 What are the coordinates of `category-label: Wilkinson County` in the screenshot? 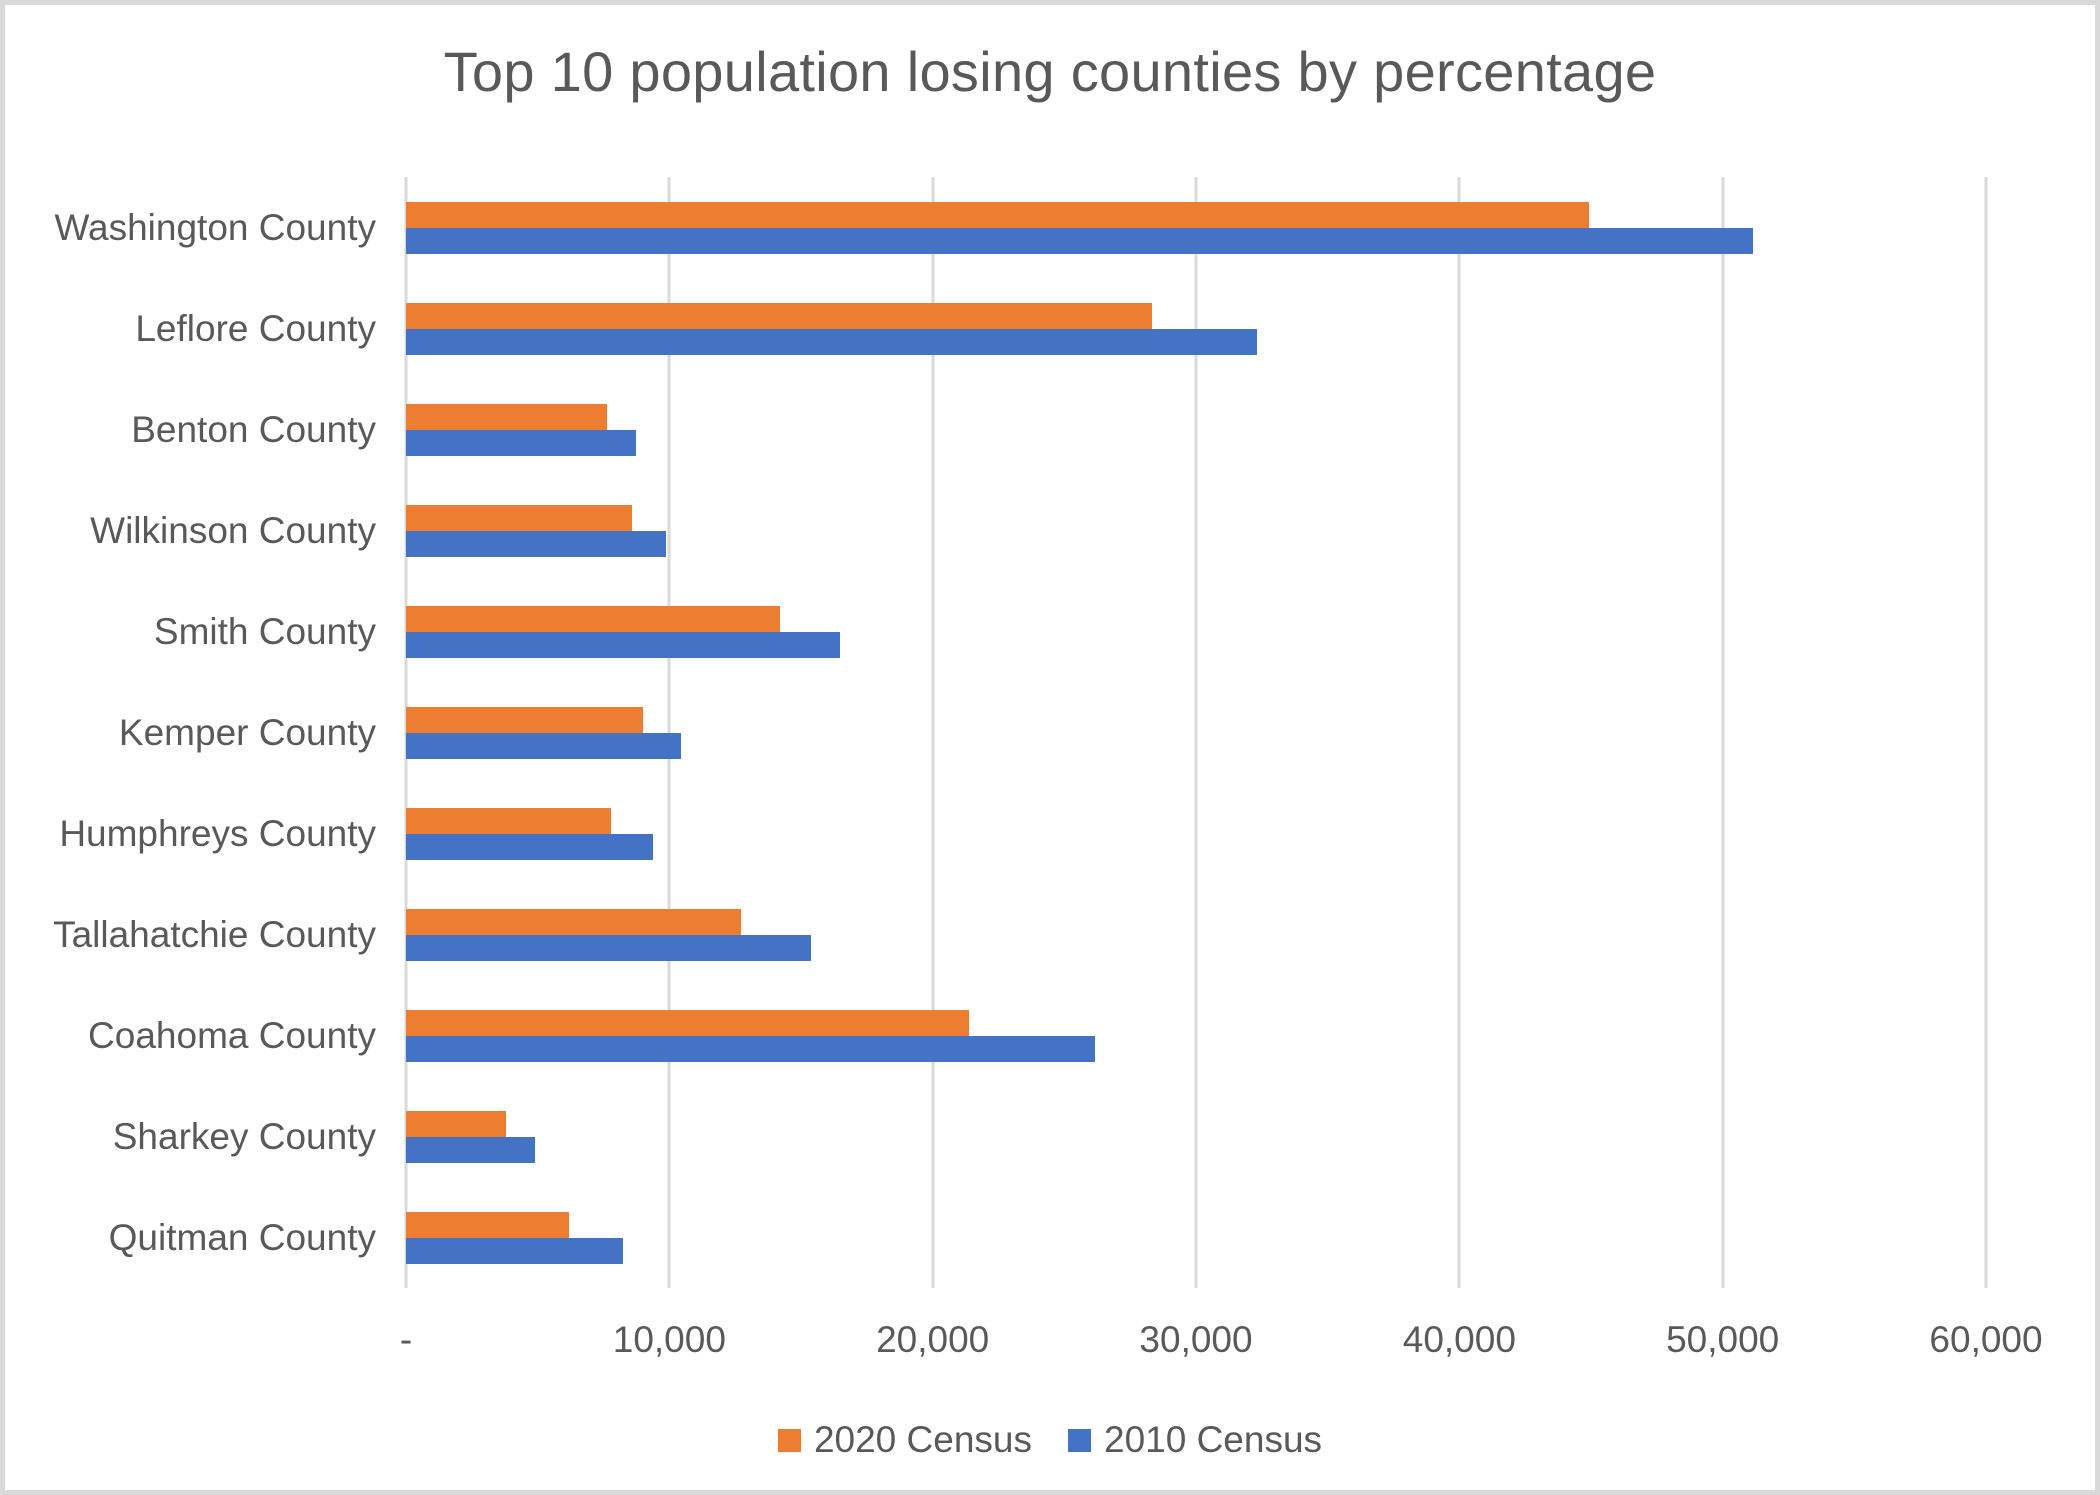 It's located at (233, 530).